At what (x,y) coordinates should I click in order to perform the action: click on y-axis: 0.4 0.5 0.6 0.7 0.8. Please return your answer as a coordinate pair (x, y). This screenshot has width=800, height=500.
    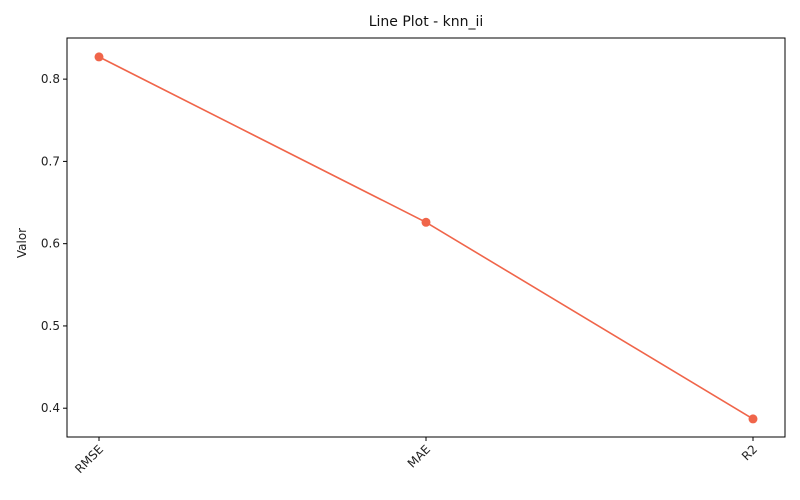
    Looking at the image, I should click on (54, 243).